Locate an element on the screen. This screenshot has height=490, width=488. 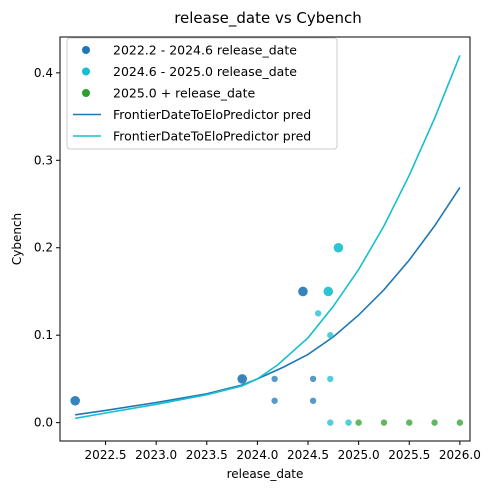
y-tick-label: 0.2 is located at coordinates (43, 248).